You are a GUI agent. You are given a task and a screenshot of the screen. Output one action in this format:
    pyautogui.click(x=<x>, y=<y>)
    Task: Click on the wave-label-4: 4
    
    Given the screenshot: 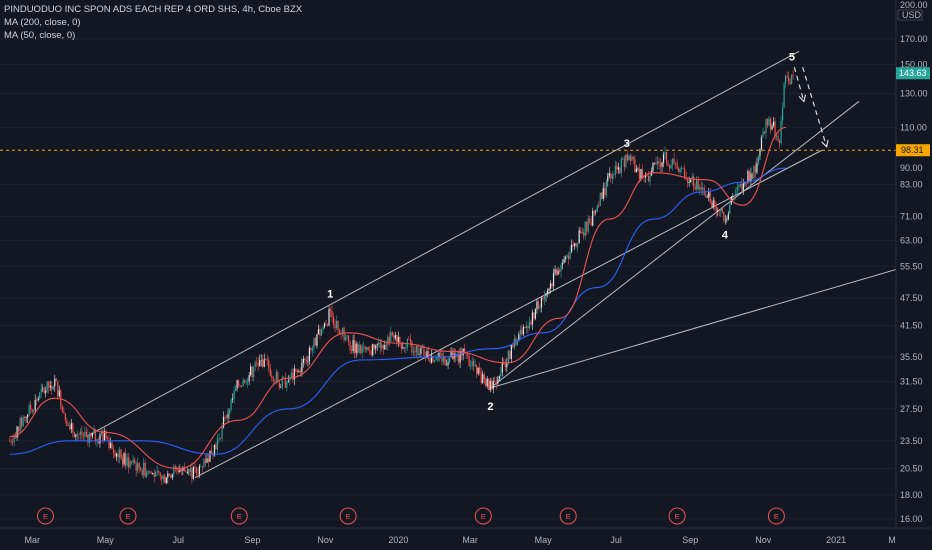 What is the action you would take?
    pyautogui.click(x=725, y=235)
    